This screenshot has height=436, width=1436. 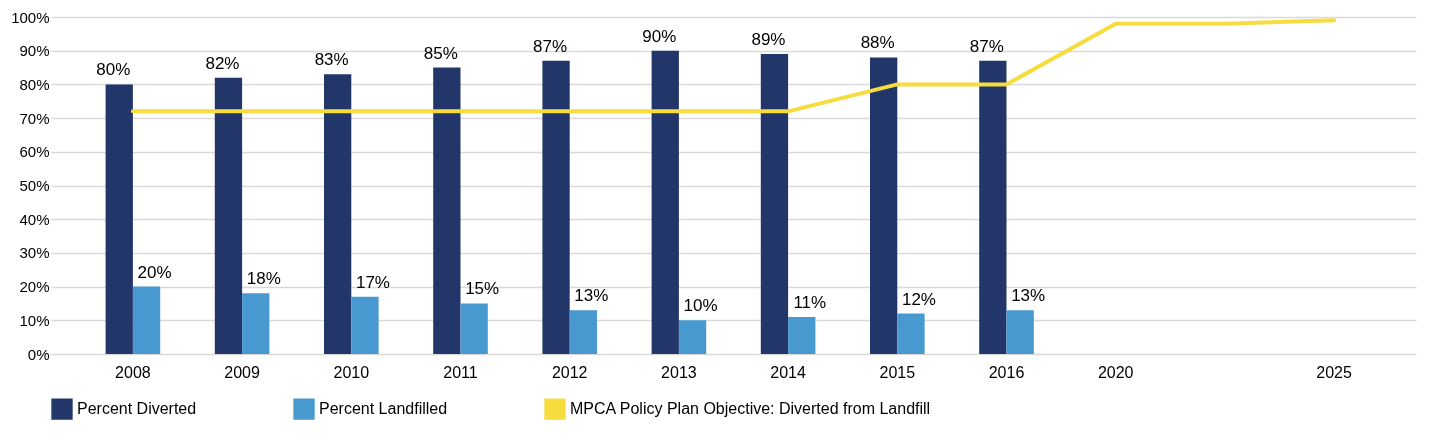 I want to click on x-tick-label: 2014, so click(x=788, y=372).